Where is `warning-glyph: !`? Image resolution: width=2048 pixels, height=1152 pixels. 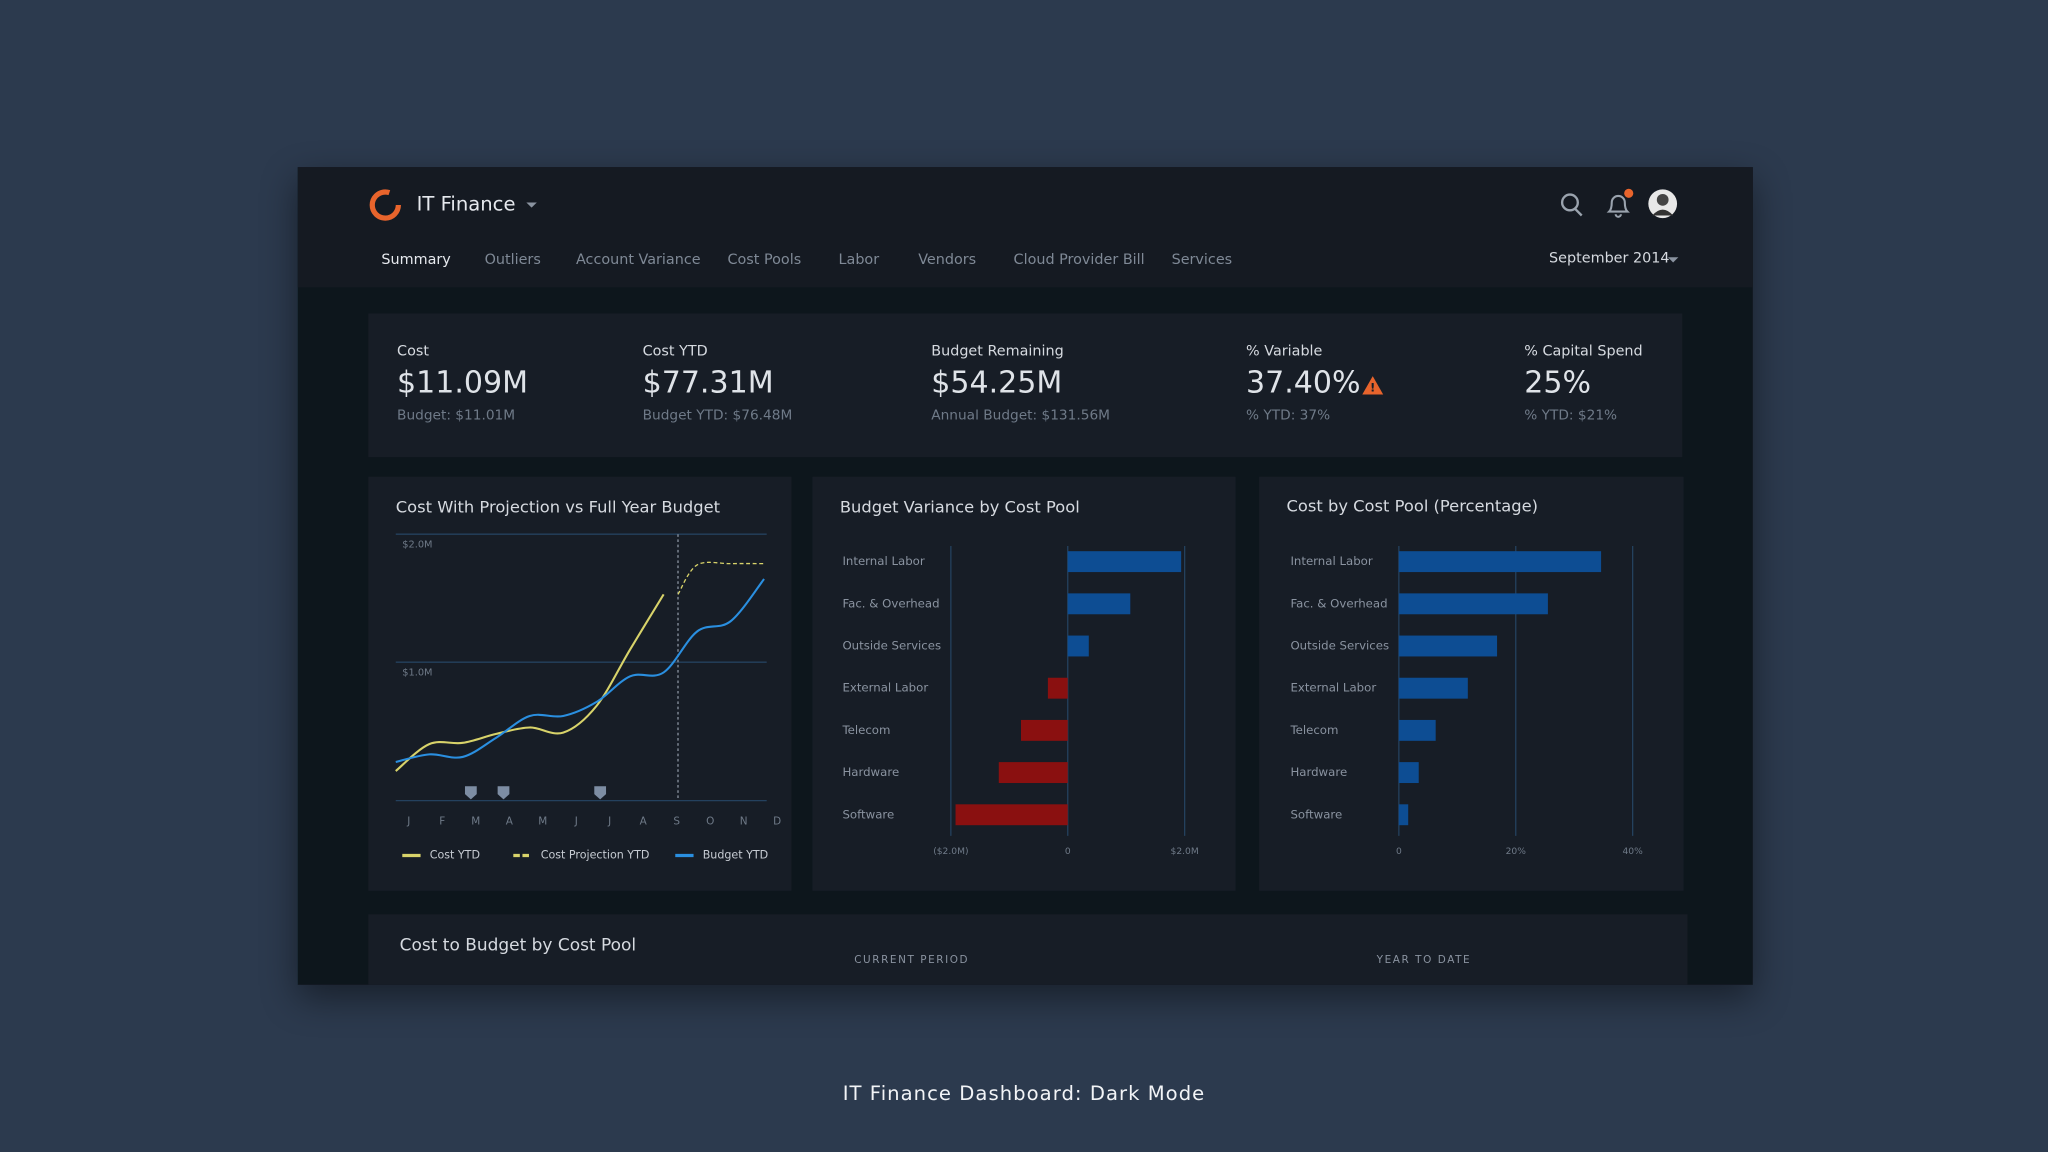
warning-glyph: ! is located at coordinates (1372, 387).